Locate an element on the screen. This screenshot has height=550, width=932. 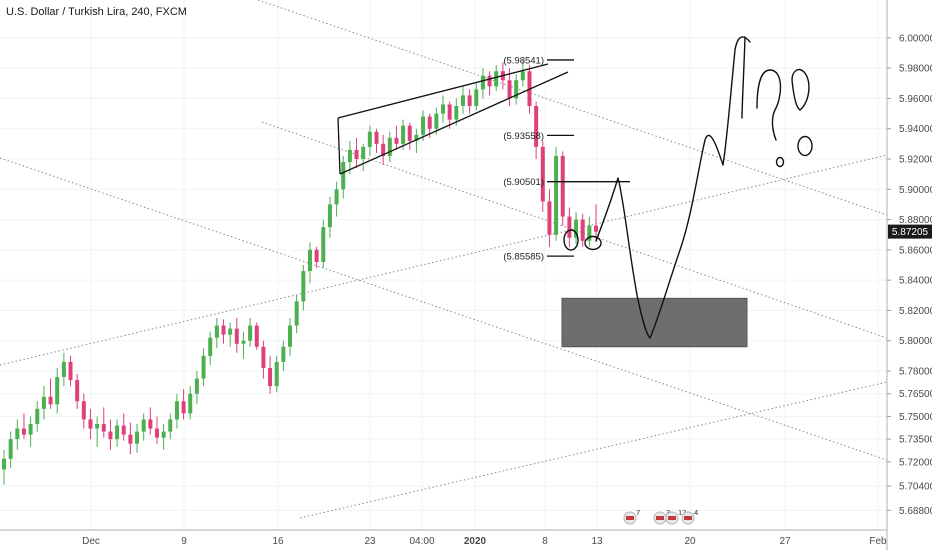
price-level: (5.90501) is located at coordinates (566, 182).